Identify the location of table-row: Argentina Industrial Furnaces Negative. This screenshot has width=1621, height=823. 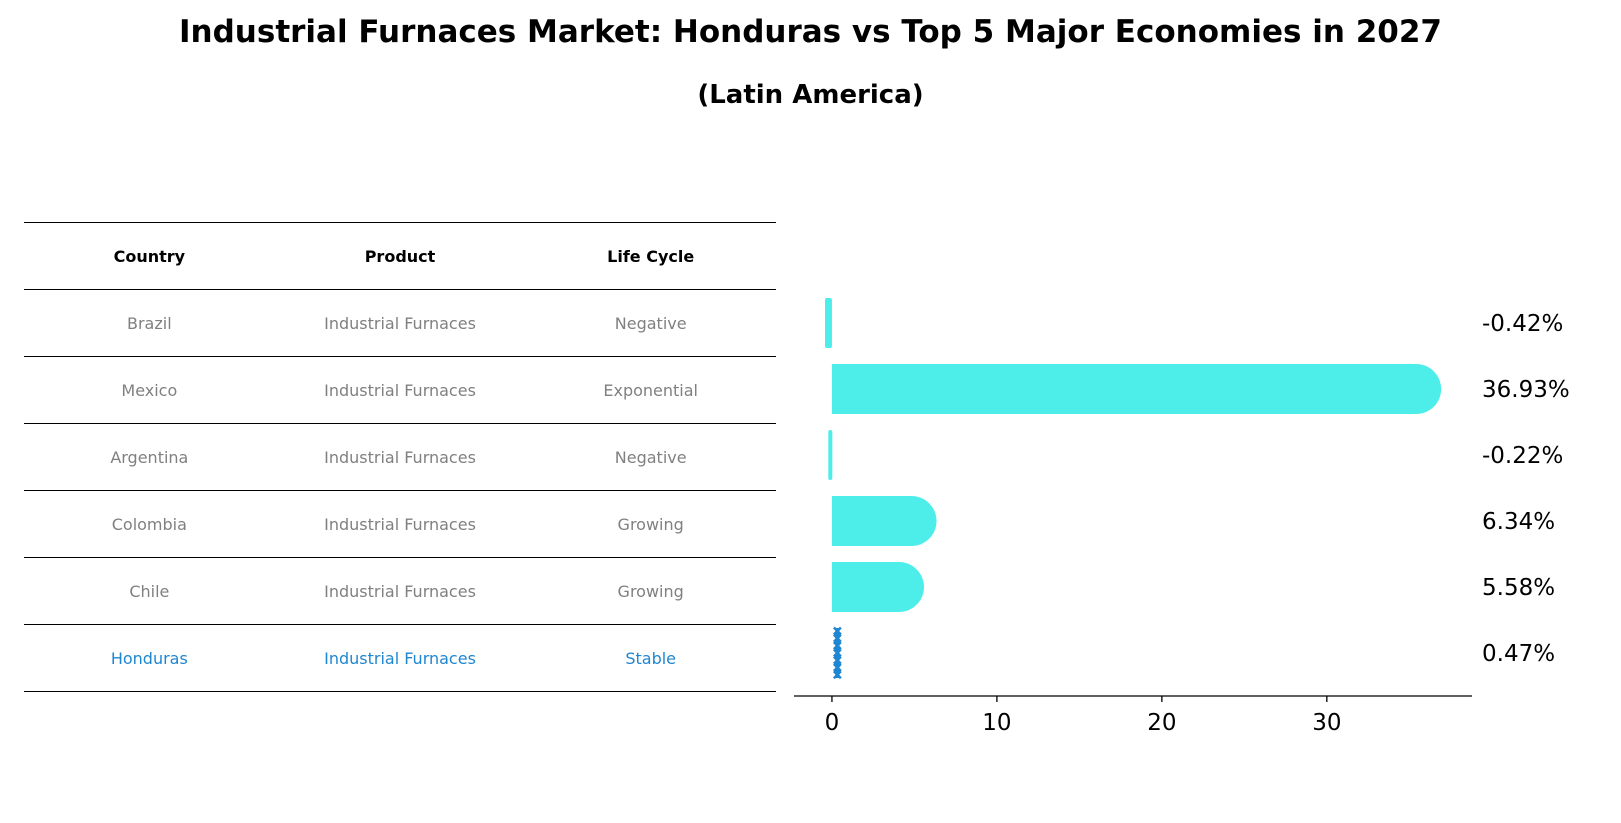
(400, 456).